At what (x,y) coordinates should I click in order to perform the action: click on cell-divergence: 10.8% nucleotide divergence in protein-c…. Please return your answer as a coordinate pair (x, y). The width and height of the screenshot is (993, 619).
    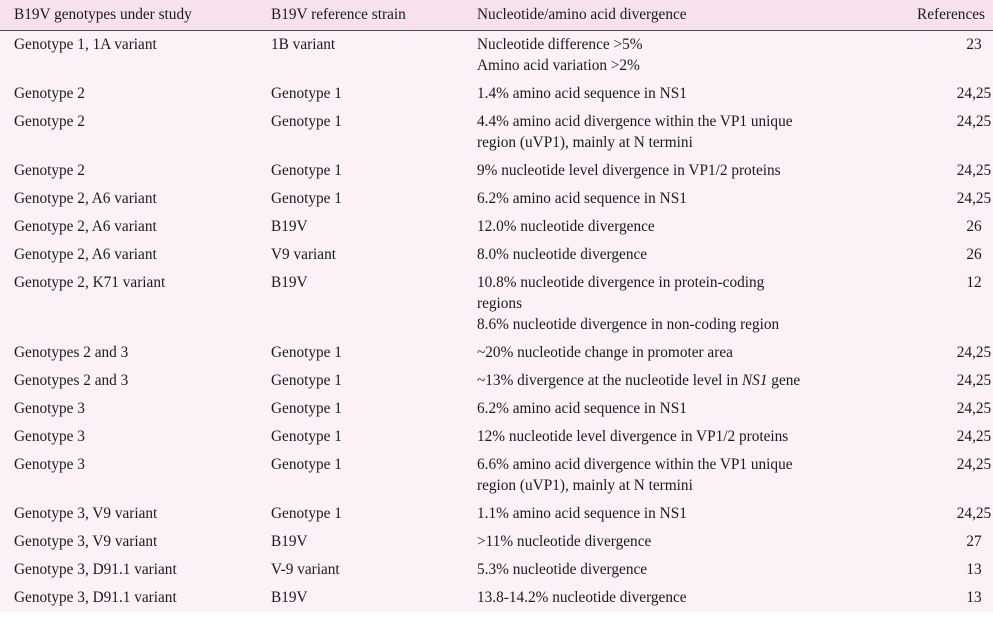
    Looking at the image, I should click on (673, 304).